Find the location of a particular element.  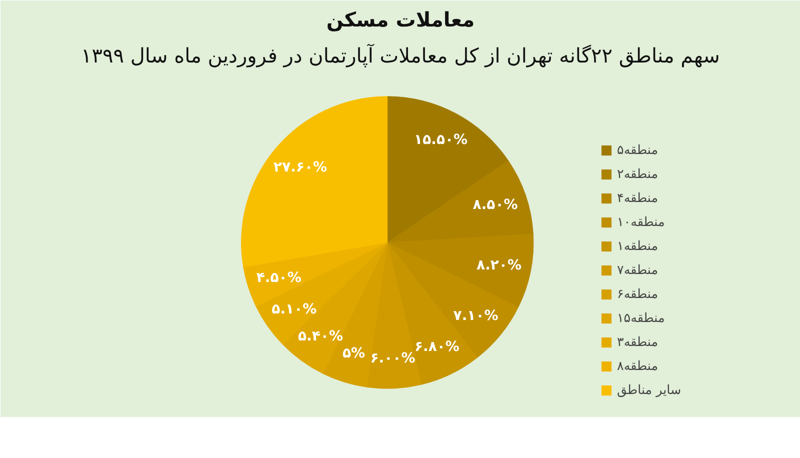

legend-label: منطقه۸ is located at coordinates (637, 365).